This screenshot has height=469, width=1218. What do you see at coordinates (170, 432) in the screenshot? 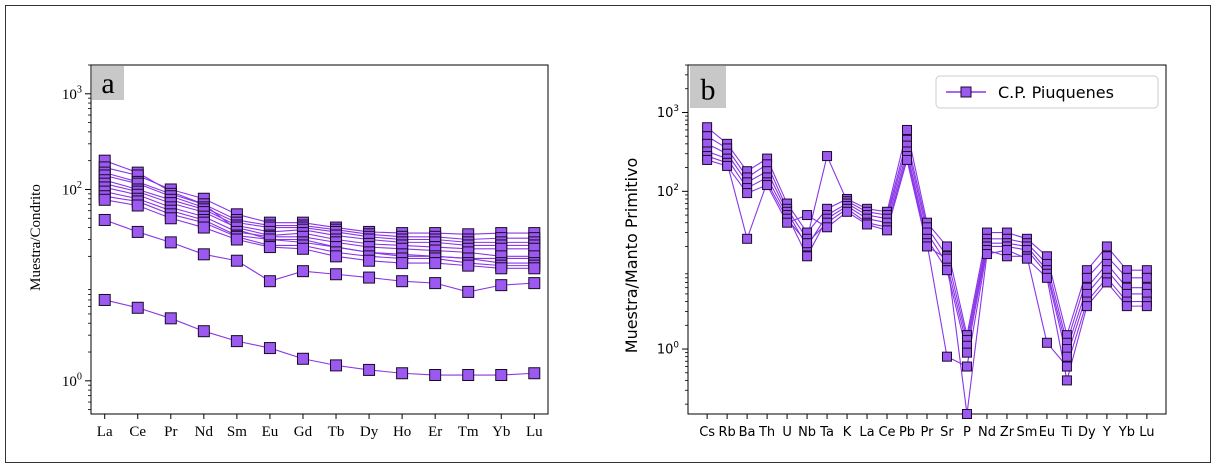
I see `x-tick-label: Pr` at bounding box center [170, 432].